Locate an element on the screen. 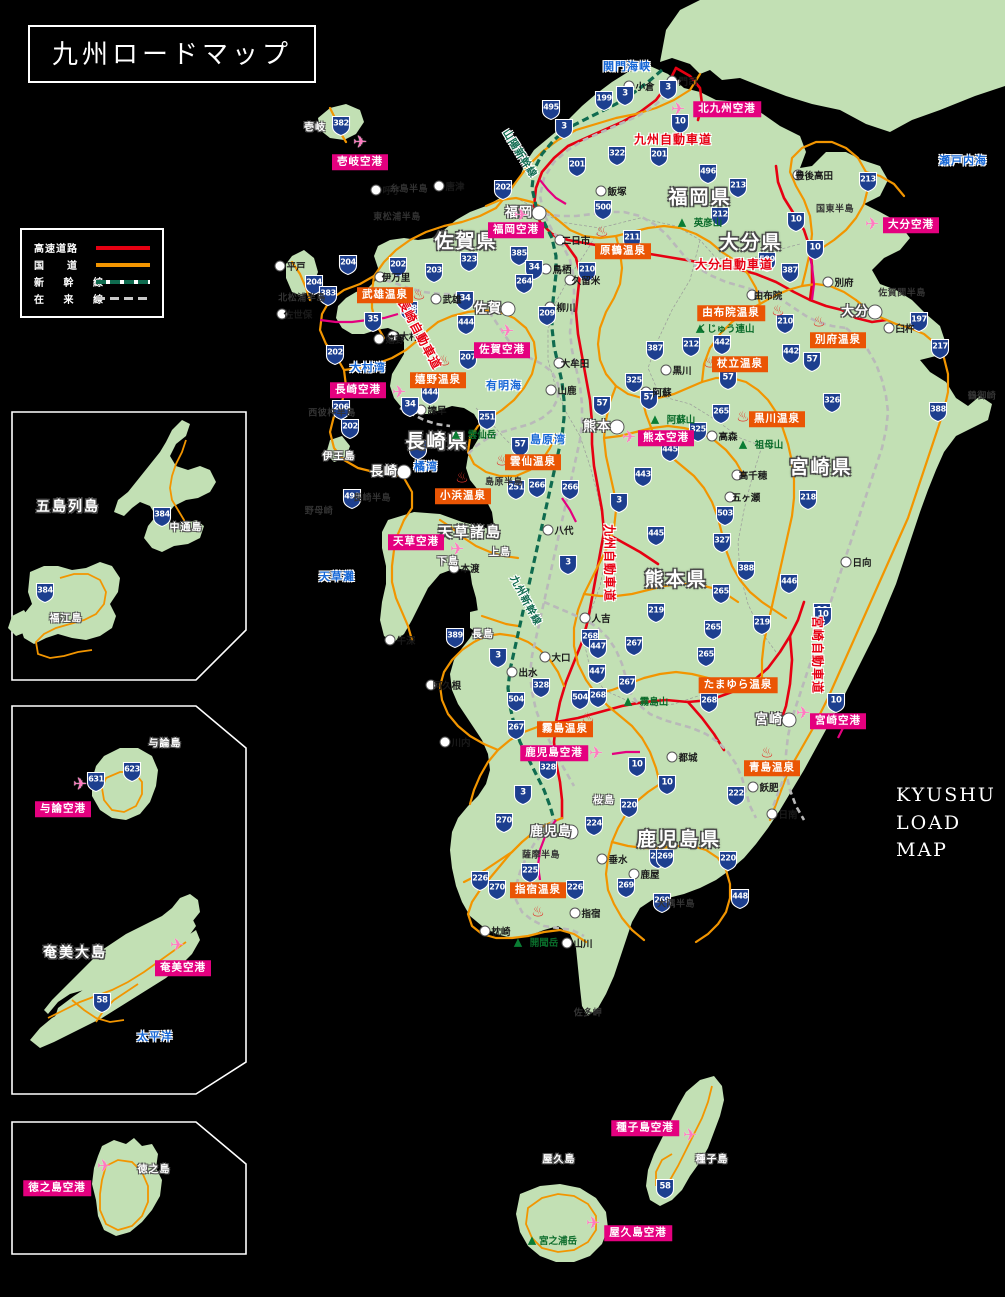 This screenshot has width=1005, height=1297. route-shield-199: 199 is located at coordinates (604, 101).